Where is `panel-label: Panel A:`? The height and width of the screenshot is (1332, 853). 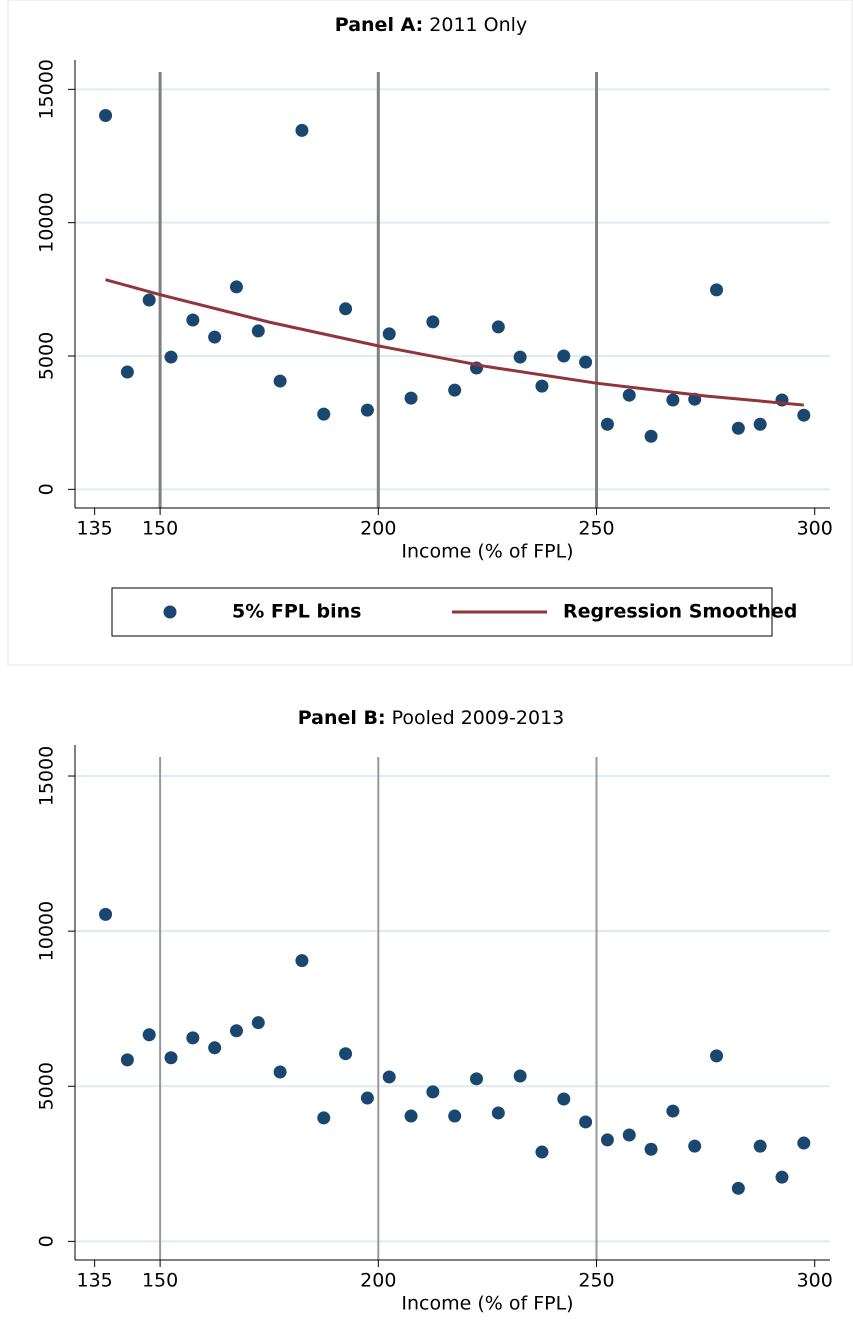
panel-label: Panel A: is located at coordinates (379, 25).